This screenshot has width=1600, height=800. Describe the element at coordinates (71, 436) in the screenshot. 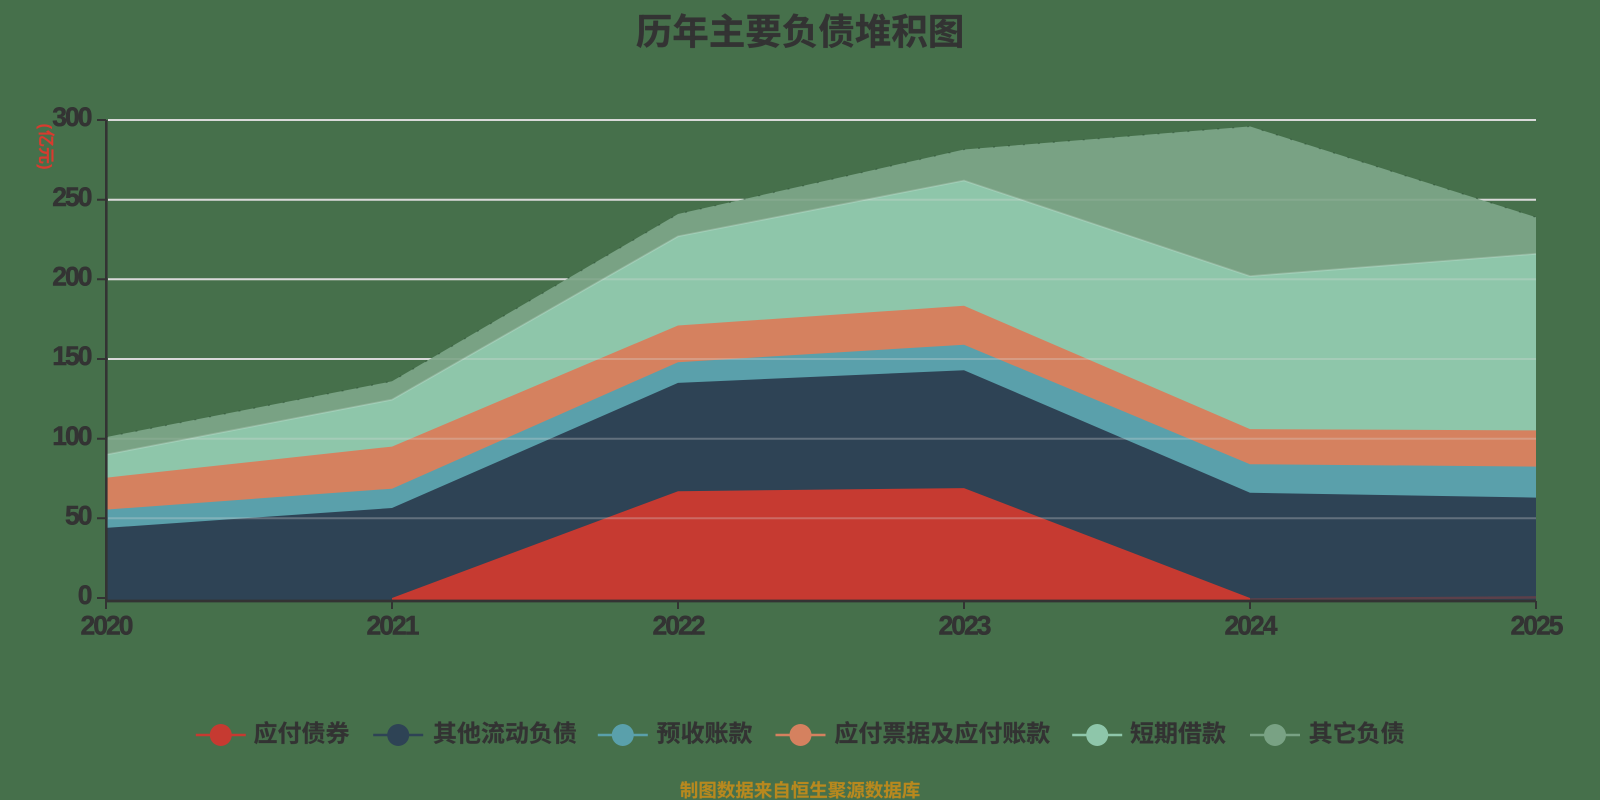

I see `svg-text: 100` at that location.